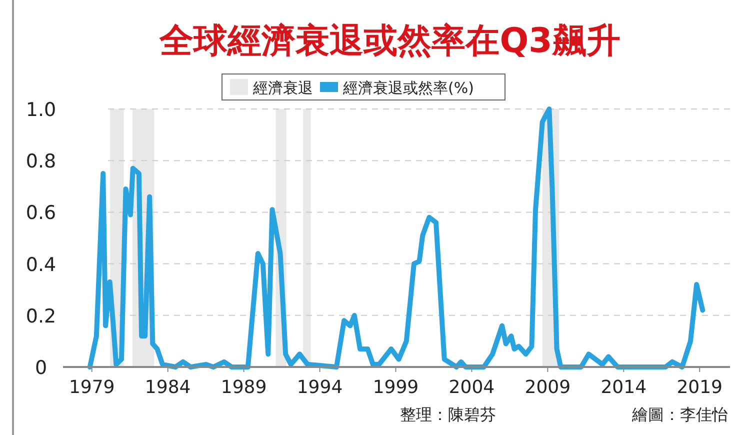 The height and width of the screenshot is (435, 731). What do you see at coordinates (41, 213) in the screenshot?
I see `y-tick-label: 0.6` at bounding box center [41, 213].